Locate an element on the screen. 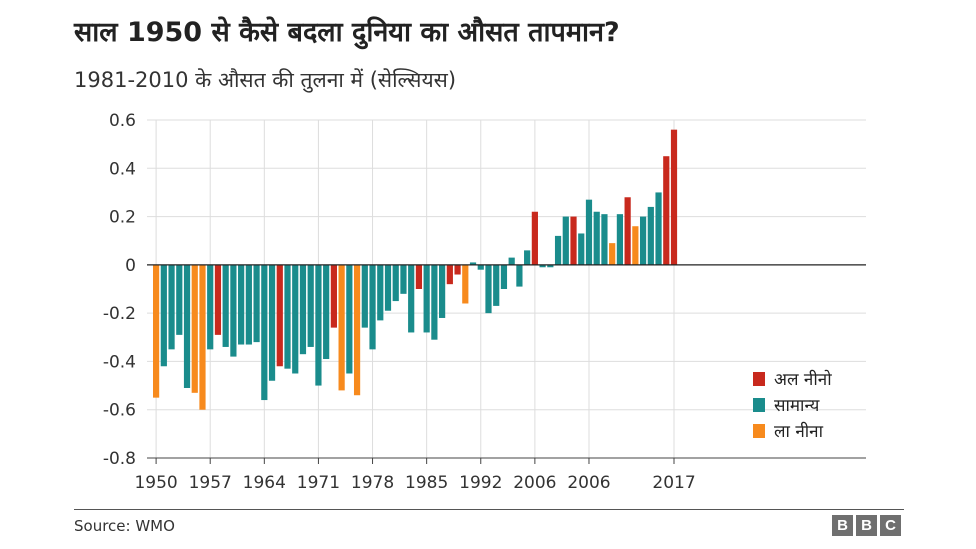 This screenshot has width=976, height=549. bar-2005 is located at coordinates (581, 249).